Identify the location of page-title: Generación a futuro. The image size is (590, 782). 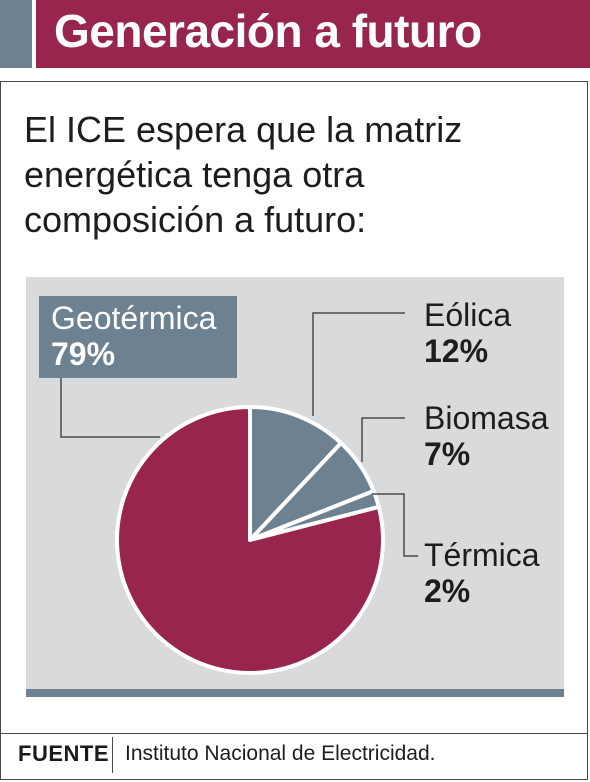
(268, 31).